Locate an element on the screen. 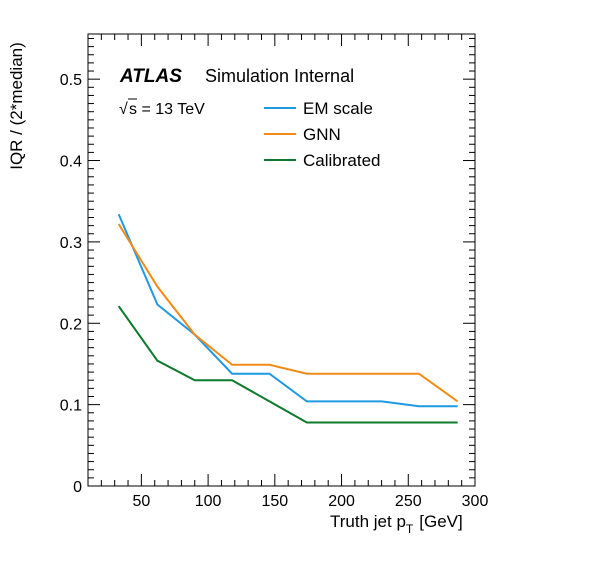 This screenshot has height=572, width=596. x-axis-label-main: Truth jet p is located at coordinates (368, 521).